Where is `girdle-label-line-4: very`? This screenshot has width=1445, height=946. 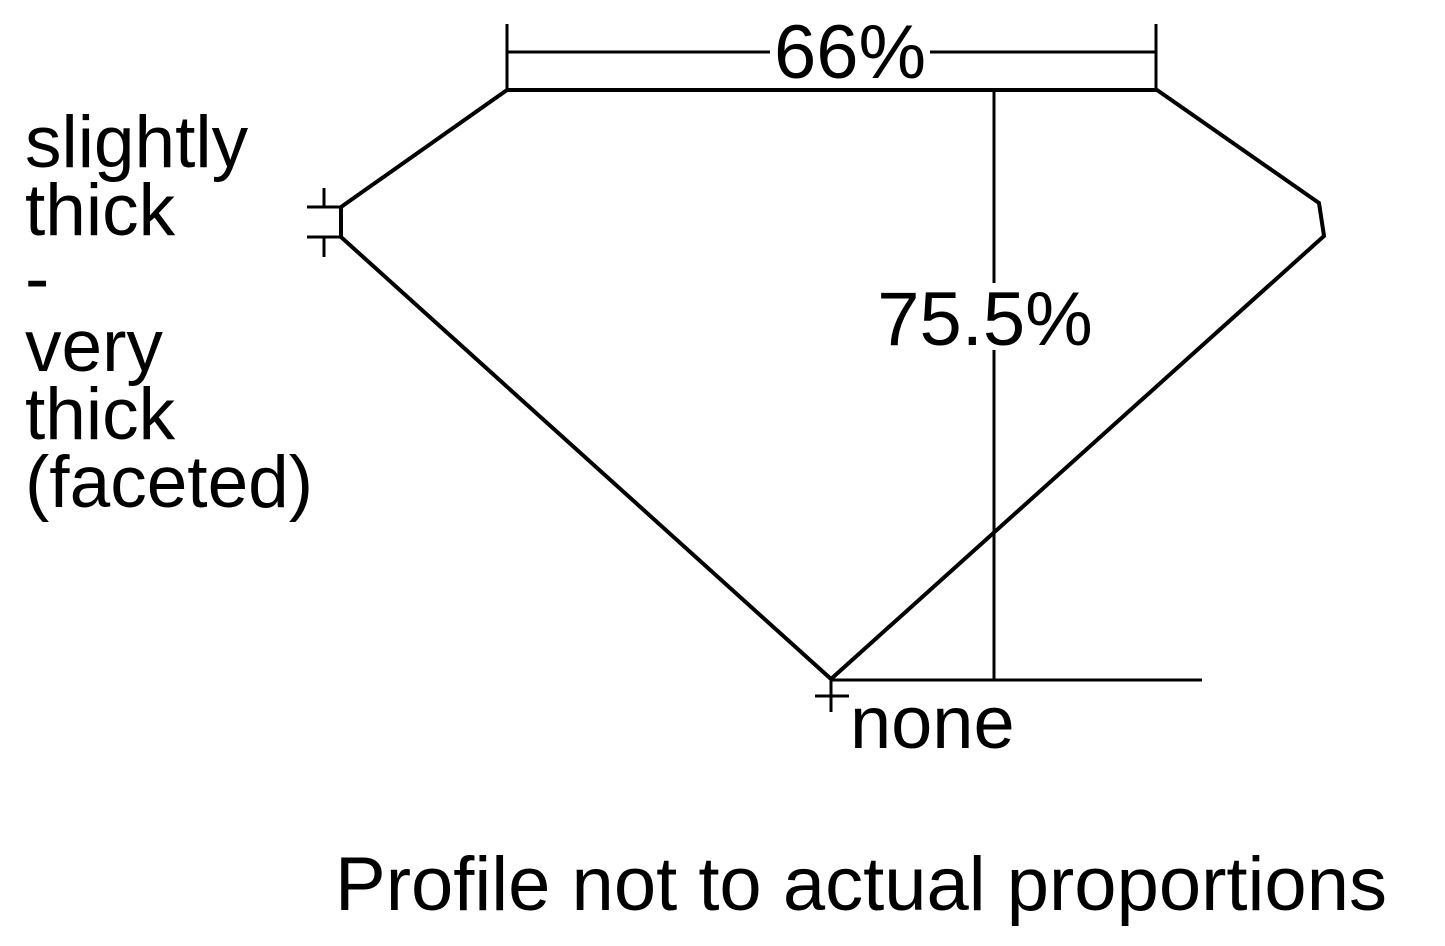 girdle-label-line-4: very is located at coordinates (94, 346).